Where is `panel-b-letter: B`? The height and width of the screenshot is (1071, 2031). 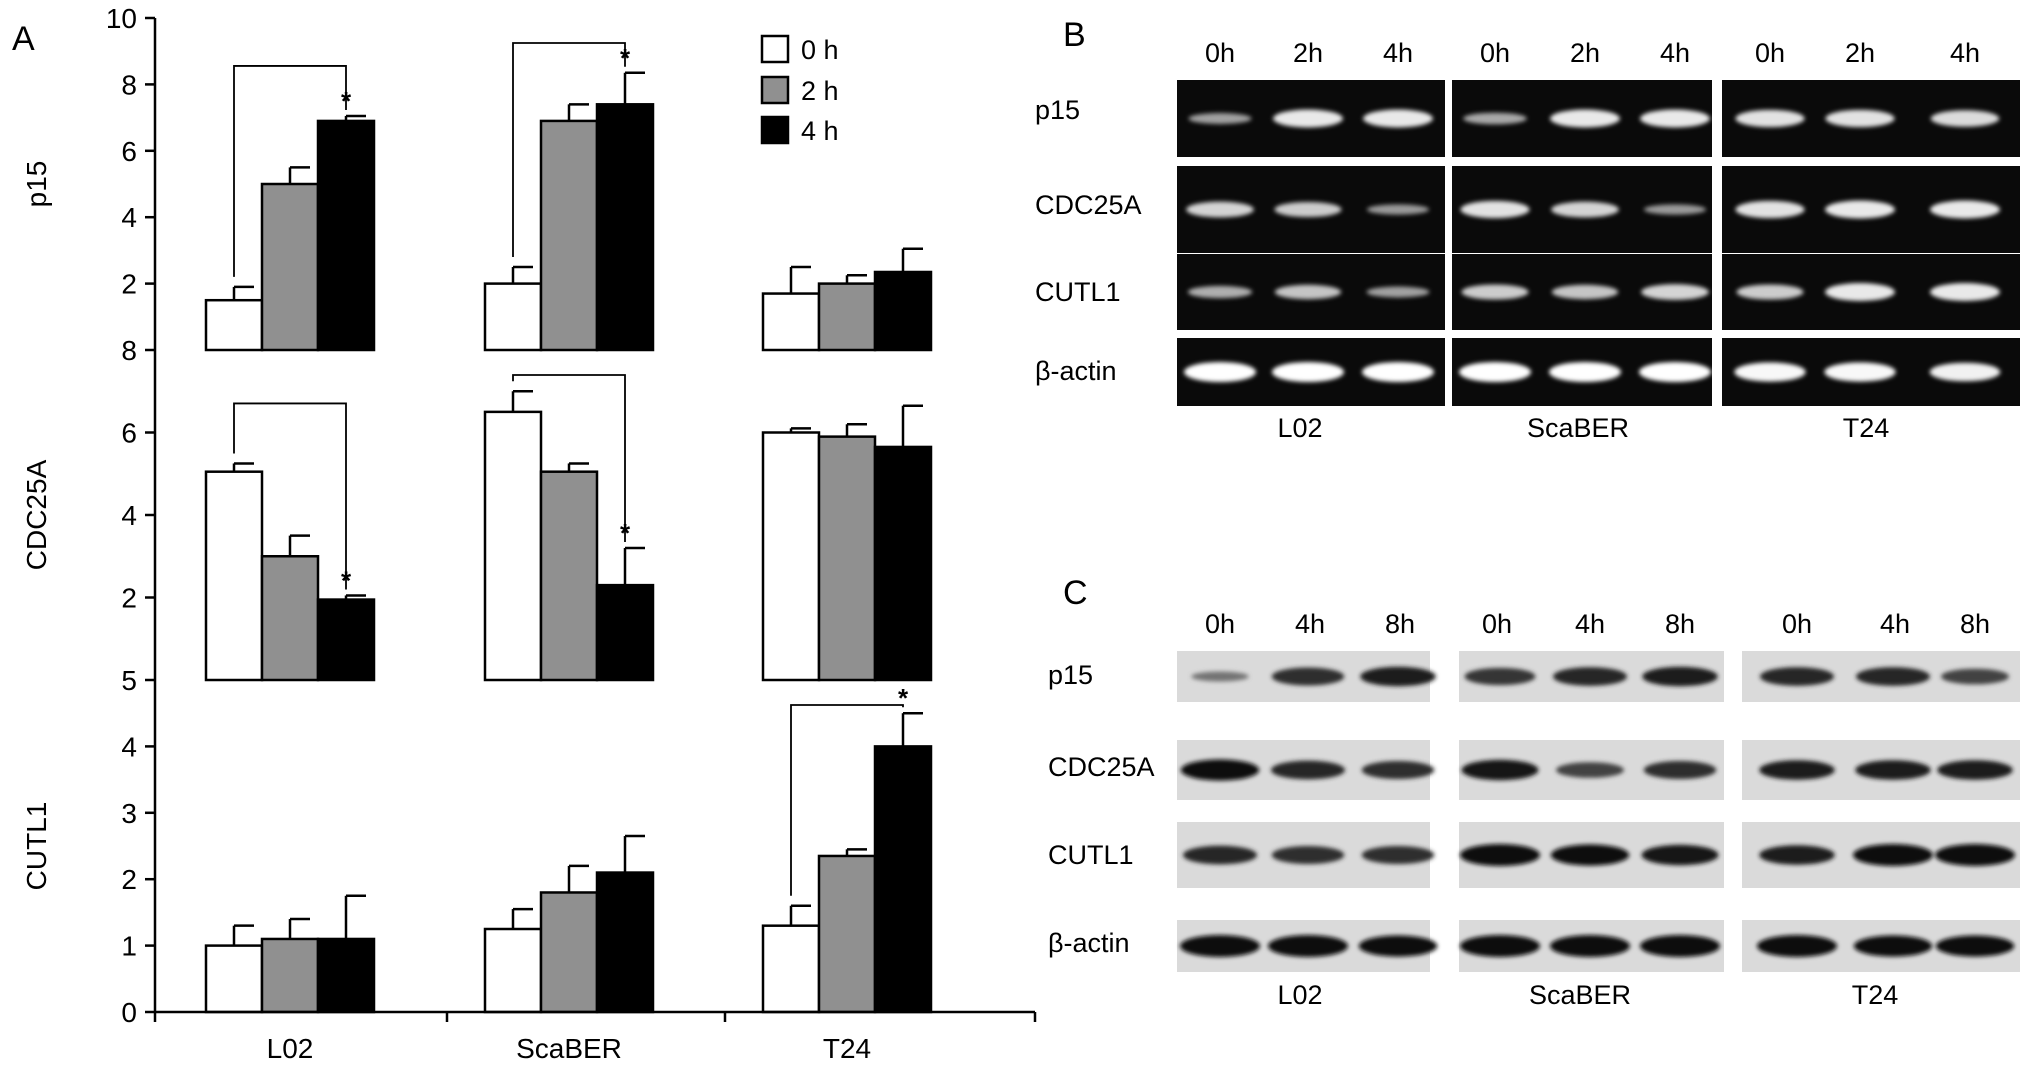 panel-b-letter: B is located at coordinates (1074, 35).